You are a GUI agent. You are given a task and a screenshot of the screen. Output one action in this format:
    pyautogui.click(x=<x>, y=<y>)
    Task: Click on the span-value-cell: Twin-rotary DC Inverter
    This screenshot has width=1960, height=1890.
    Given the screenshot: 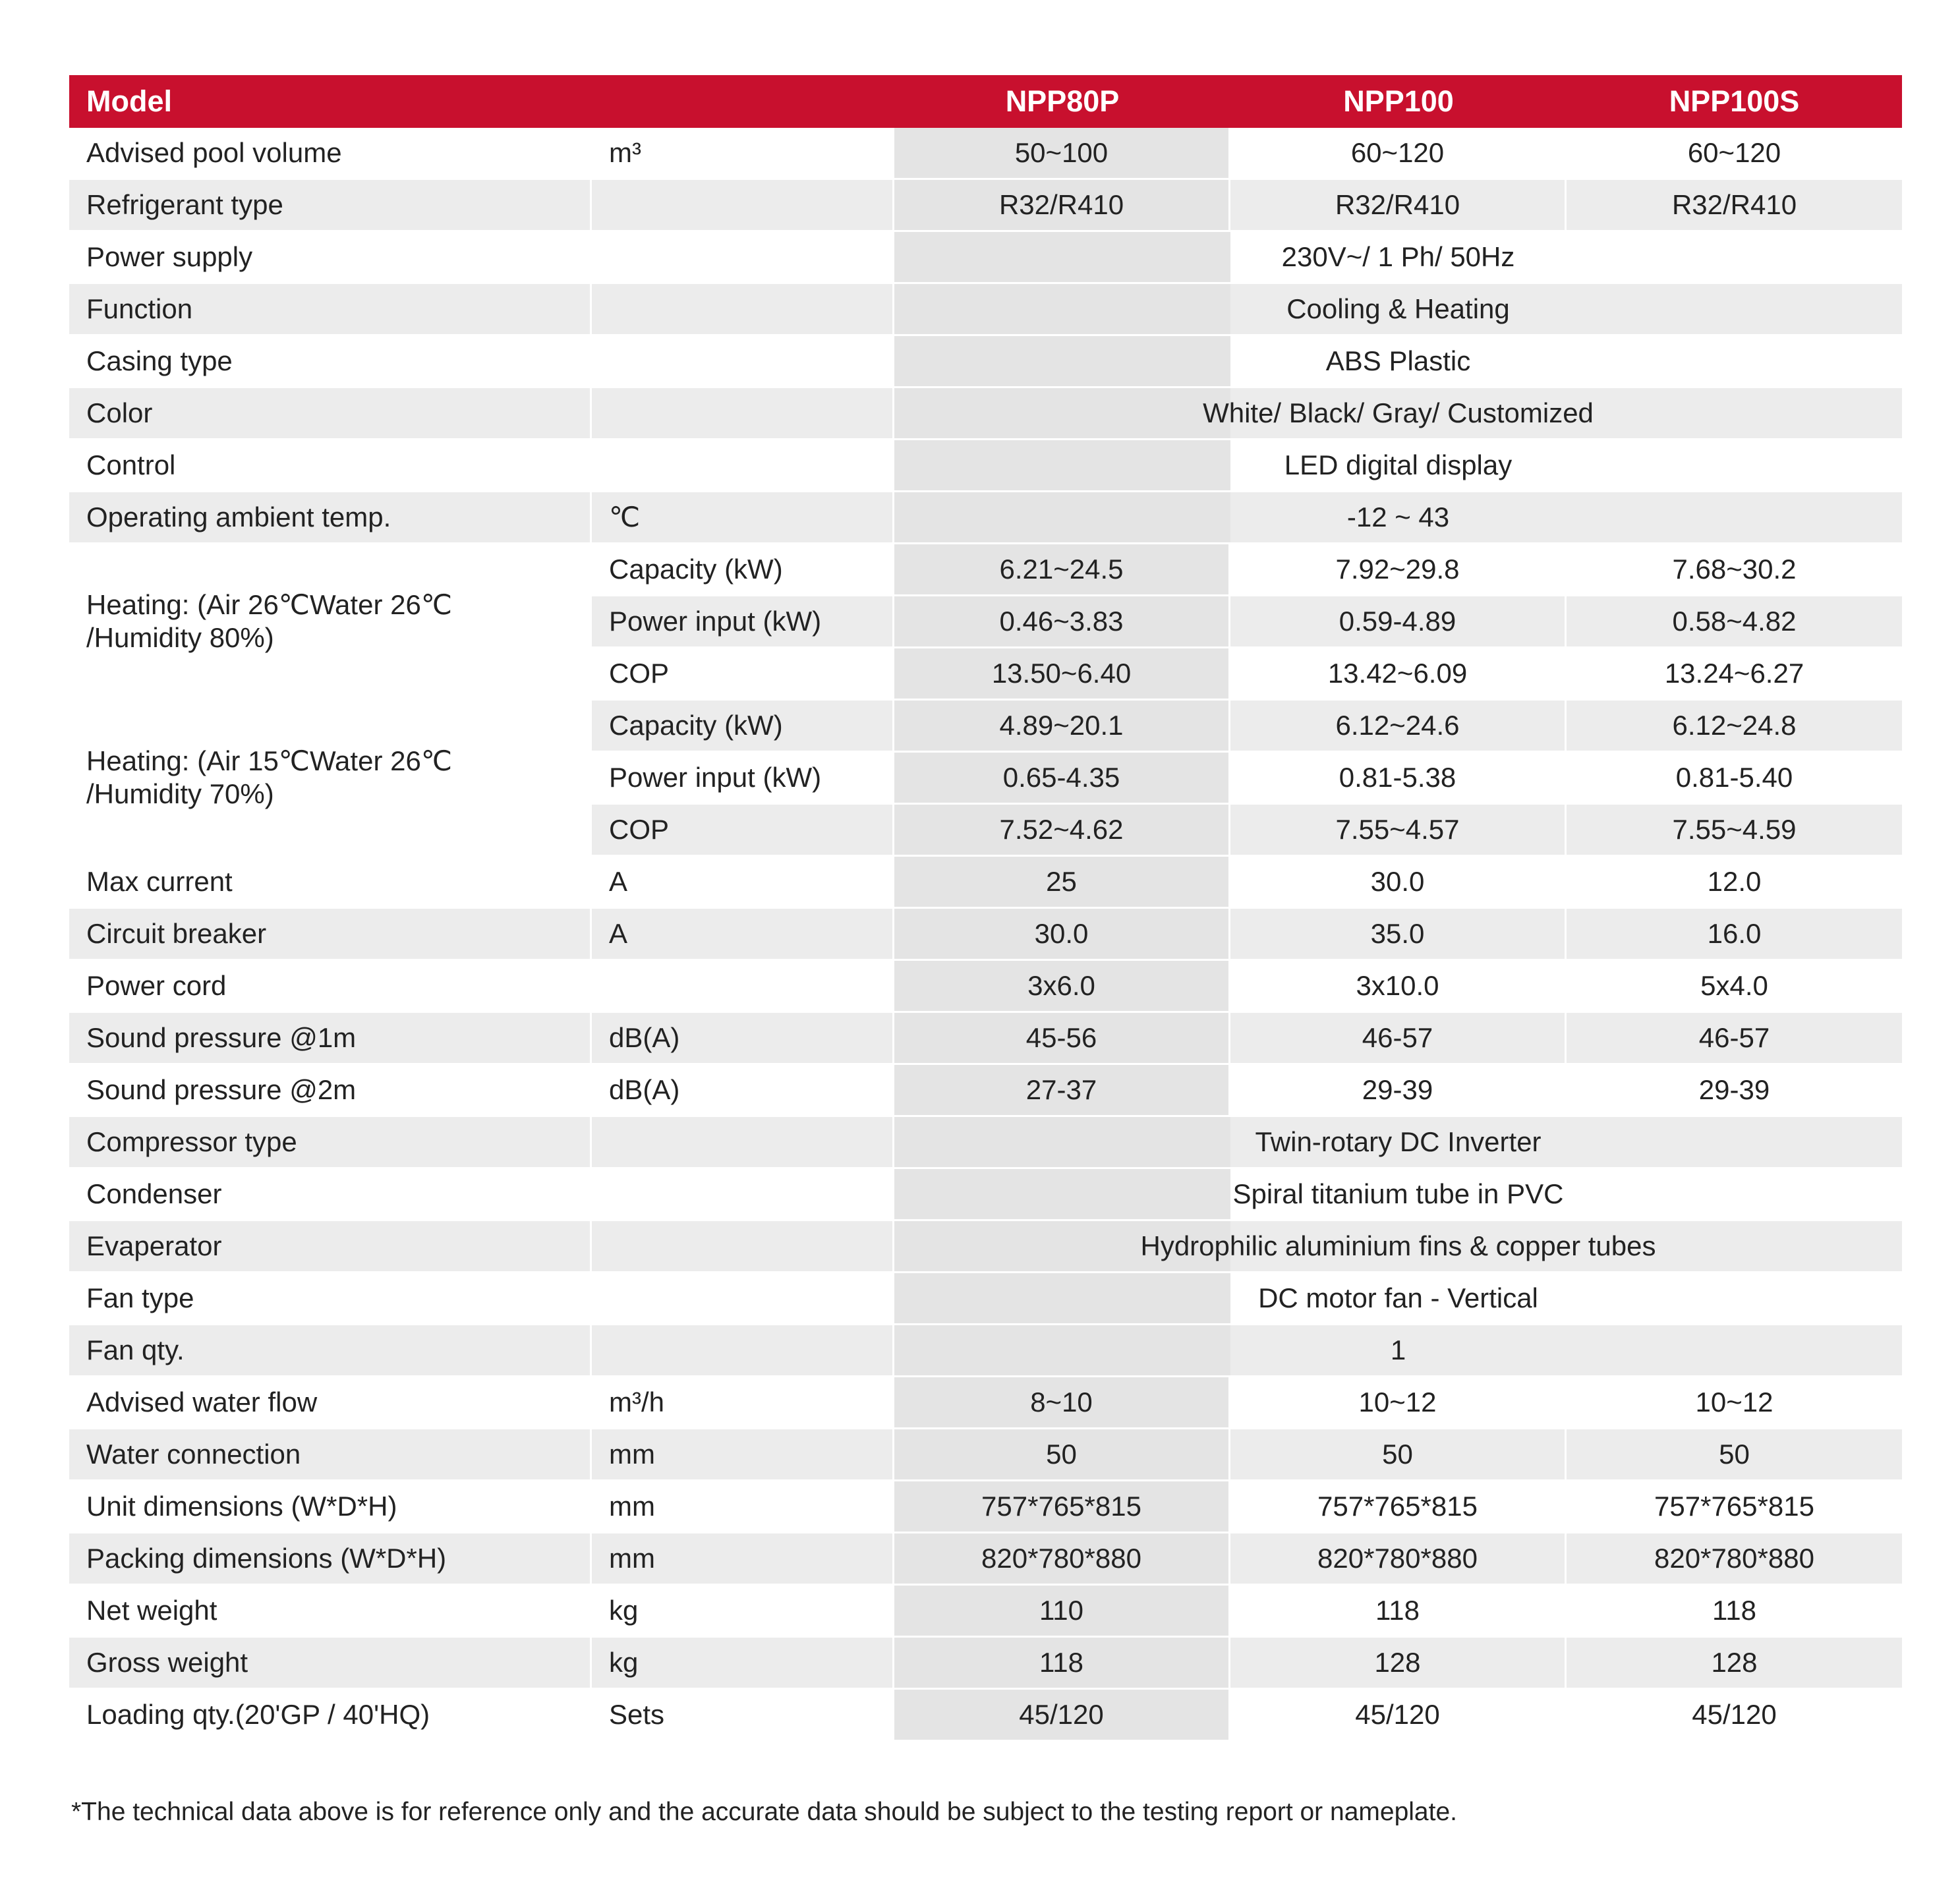 What is the action you would take?
    pyautogui.click(x=1398, y=1143)
    